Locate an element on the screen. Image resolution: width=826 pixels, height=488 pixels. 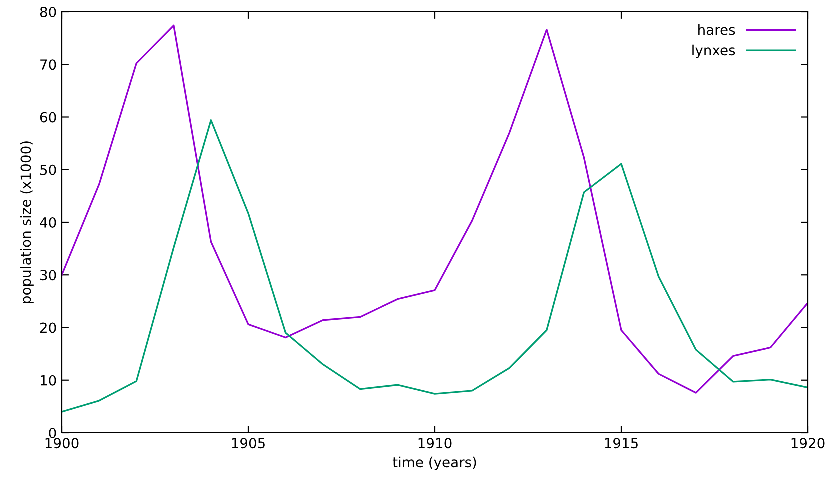
x-tick-label: 1900 is located at coordinates (62, 443).